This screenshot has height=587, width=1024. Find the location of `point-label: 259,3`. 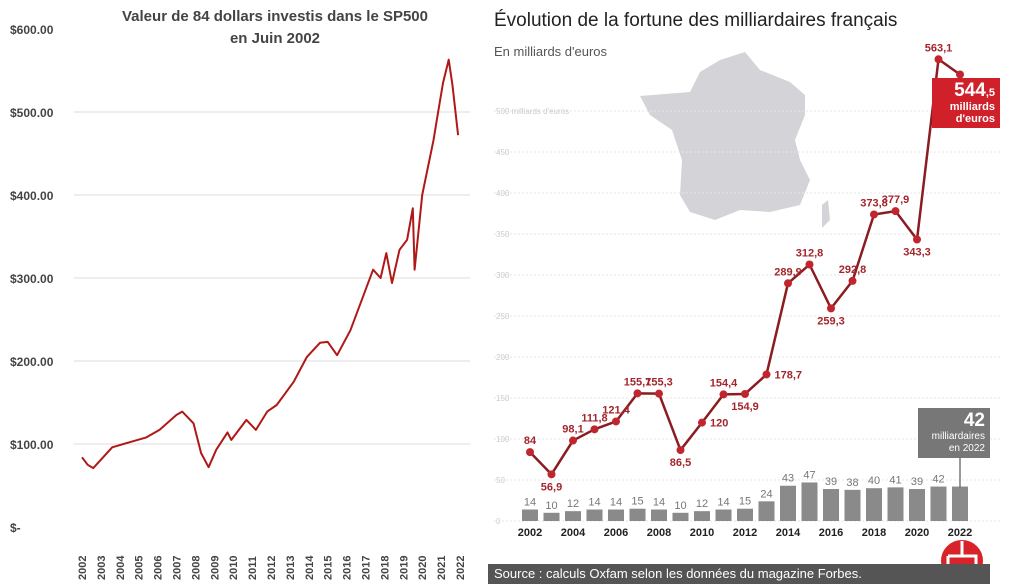

point-label: 259,3 is located at coordinates (831, 321).